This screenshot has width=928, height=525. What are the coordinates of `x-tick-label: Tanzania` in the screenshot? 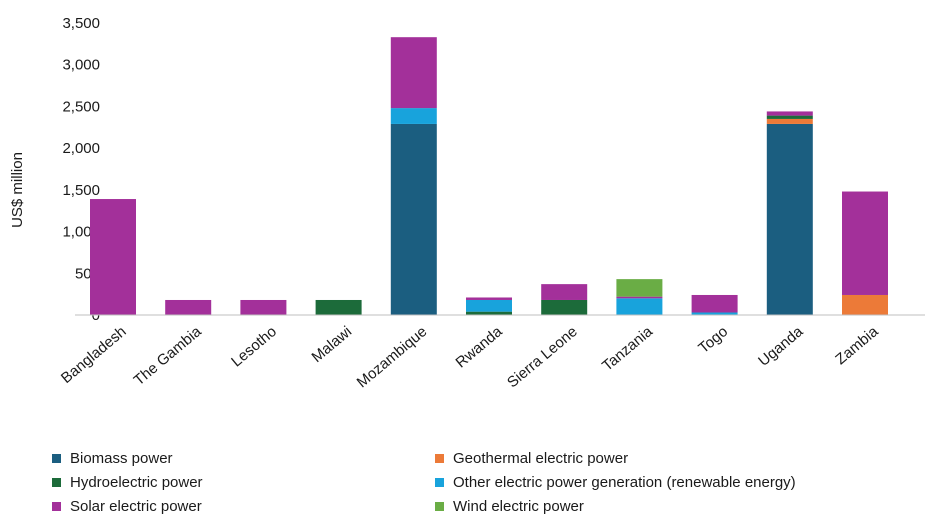 It's located at (627, 349).